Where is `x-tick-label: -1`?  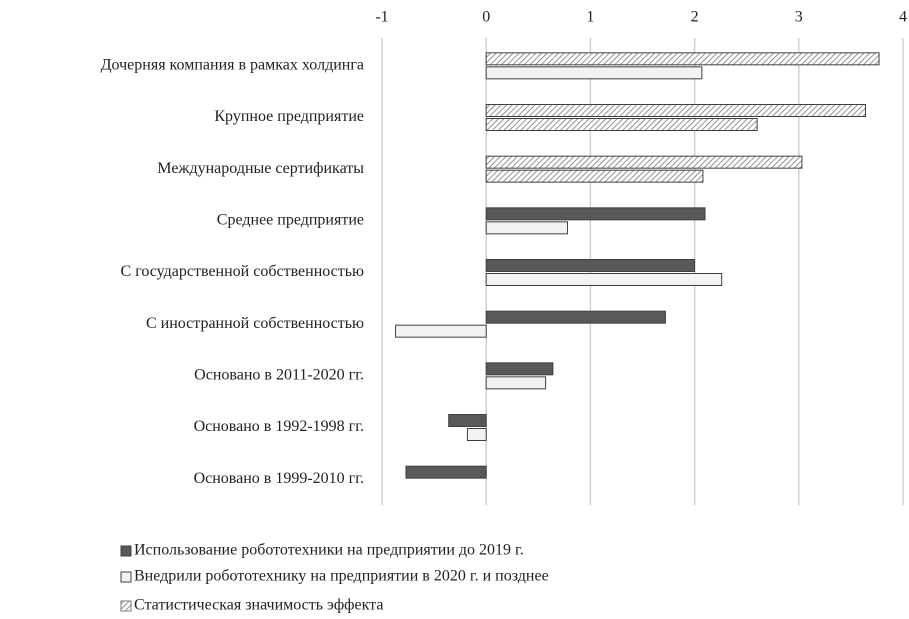
x-tick-label: -1 is located at coordinates (381, 17).